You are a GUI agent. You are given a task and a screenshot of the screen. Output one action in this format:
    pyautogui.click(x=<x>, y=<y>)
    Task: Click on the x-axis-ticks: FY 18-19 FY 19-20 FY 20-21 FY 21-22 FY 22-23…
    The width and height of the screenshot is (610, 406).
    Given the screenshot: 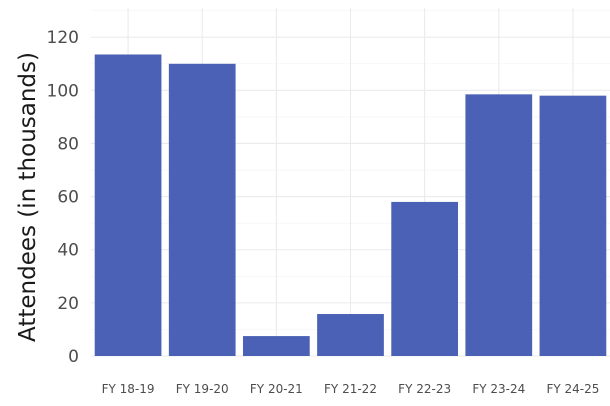 What is the action you would take?
    pyautogui.click(x=351, y=389)
    